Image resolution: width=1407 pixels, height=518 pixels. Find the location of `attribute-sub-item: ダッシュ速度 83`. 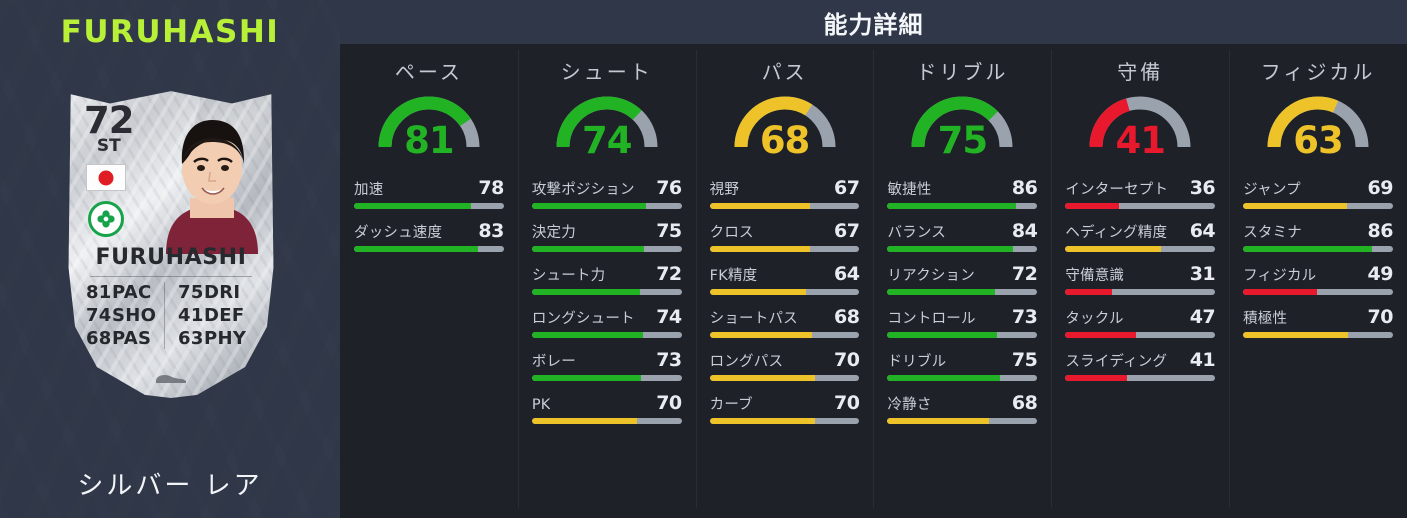

attribute-sub-item: ダッシュ速度 83 is located at coordinates (429, 236).